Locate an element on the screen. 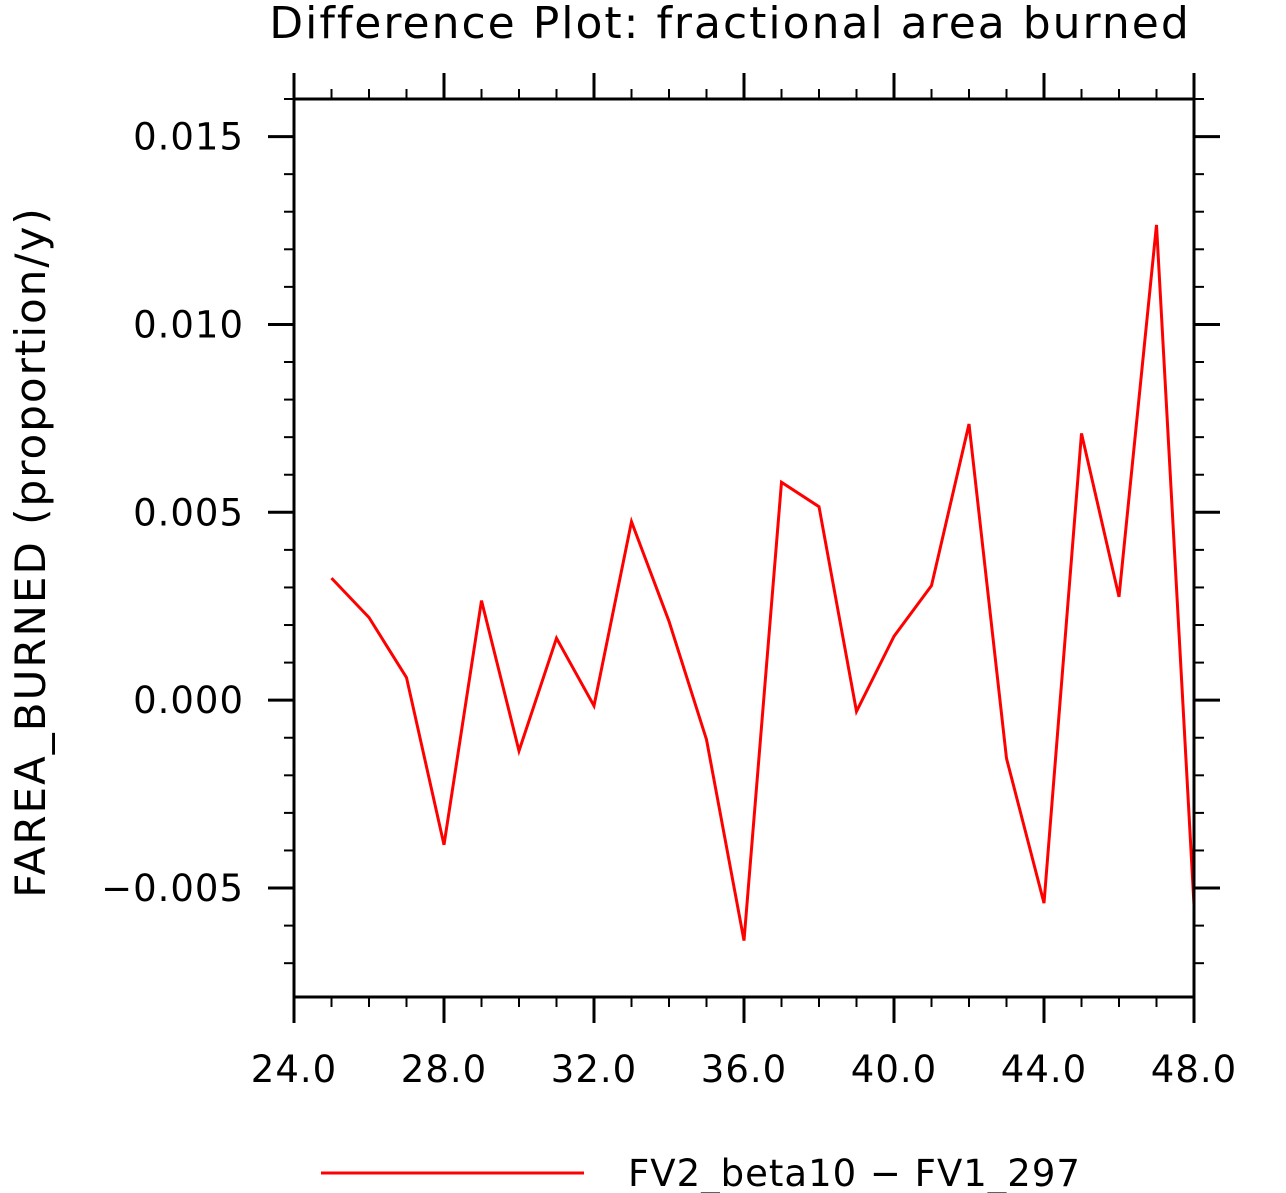 Image resolution: width=1286 pixels, height=1193 pixels. chart-title: Difference Plot: fractional area burned is located at coordinates (730, 24).